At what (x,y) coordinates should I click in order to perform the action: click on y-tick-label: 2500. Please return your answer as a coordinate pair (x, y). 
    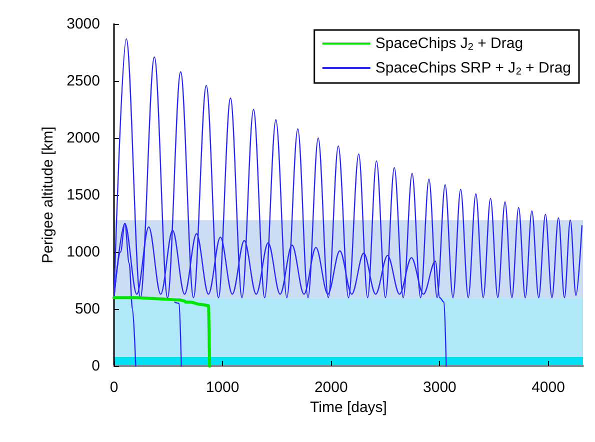
    Looking at the image, I should click on (83, 81).